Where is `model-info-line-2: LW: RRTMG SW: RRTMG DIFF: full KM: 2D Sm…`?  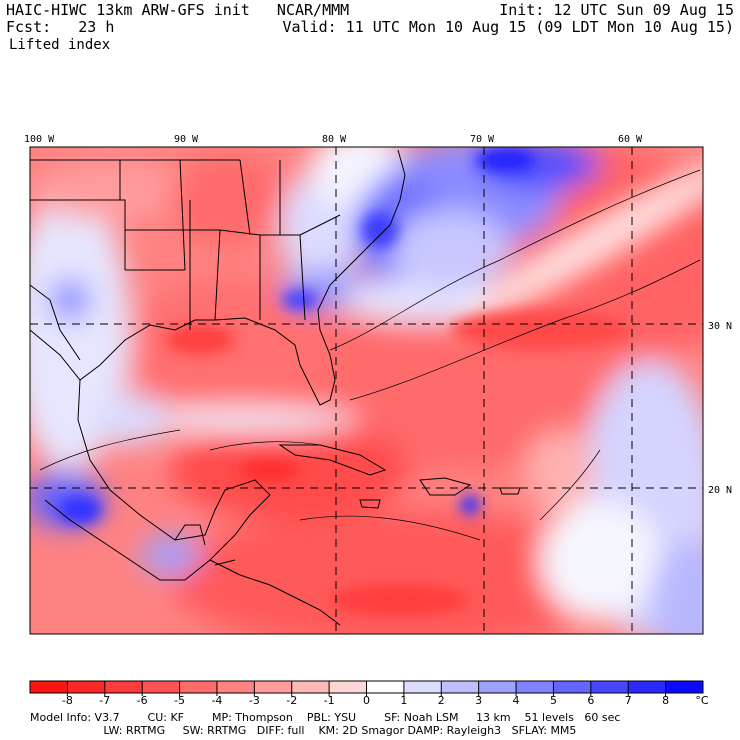 model-info-line-2: LW: RRTMG SW: RRTMG DIFF: full KM: 2D Sm… is located at coordinates (303, 730).